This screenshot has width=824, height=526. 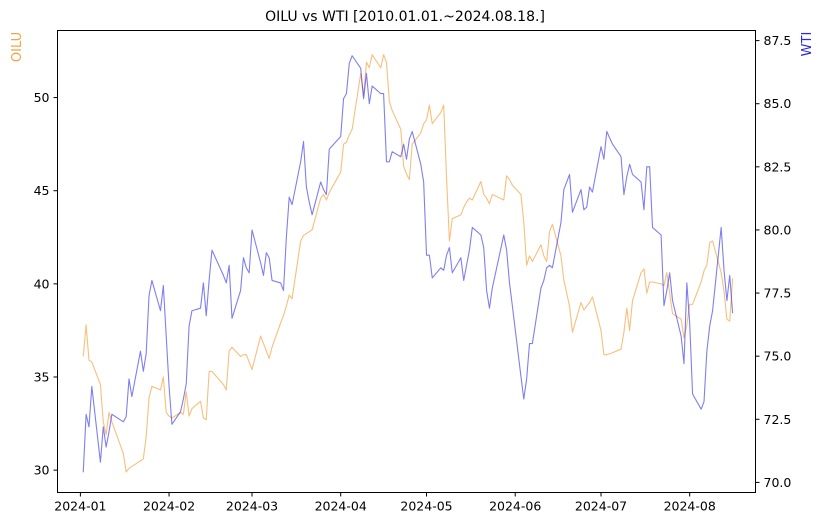 I want to click on y-axis-right-label: WTI, so click(x=807, y=44).